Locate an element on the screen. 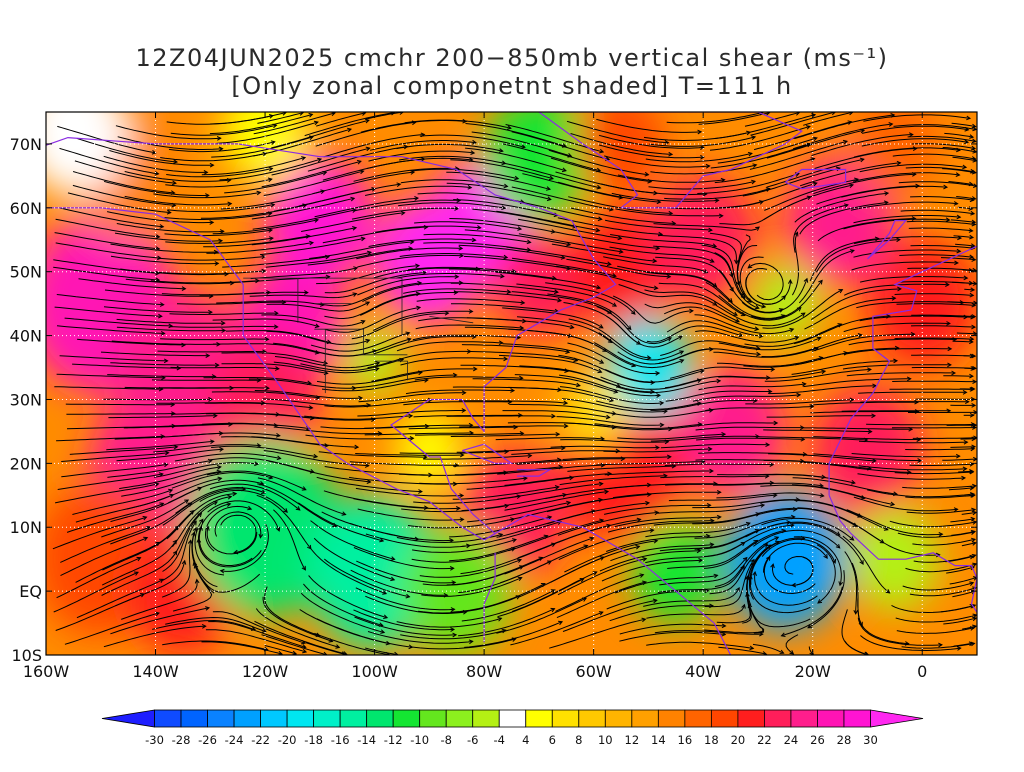  colorbar-label: 18 is located at coordinates (711, 740).